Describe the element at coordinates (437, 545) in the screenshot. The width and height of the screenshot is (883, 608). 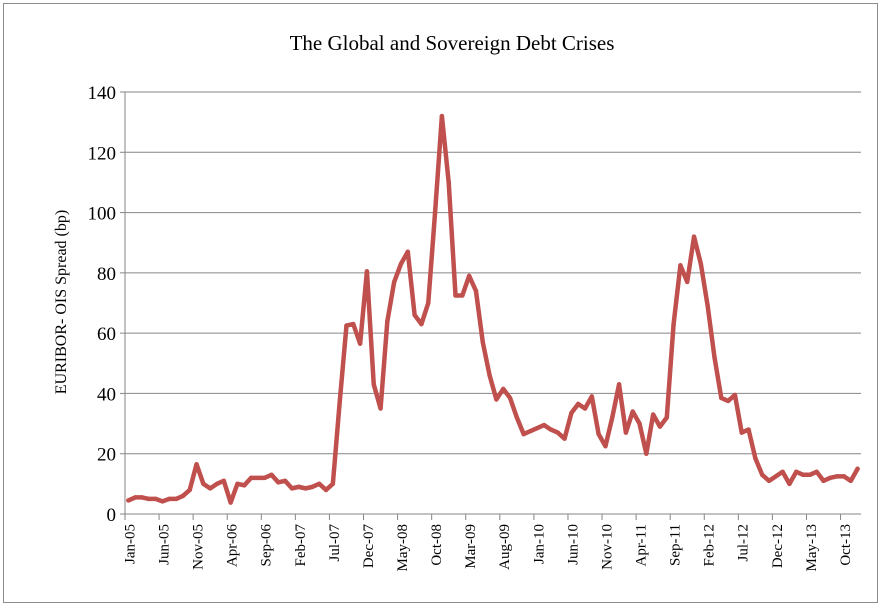
I see `x-tick-label: Oct-08` at that location.